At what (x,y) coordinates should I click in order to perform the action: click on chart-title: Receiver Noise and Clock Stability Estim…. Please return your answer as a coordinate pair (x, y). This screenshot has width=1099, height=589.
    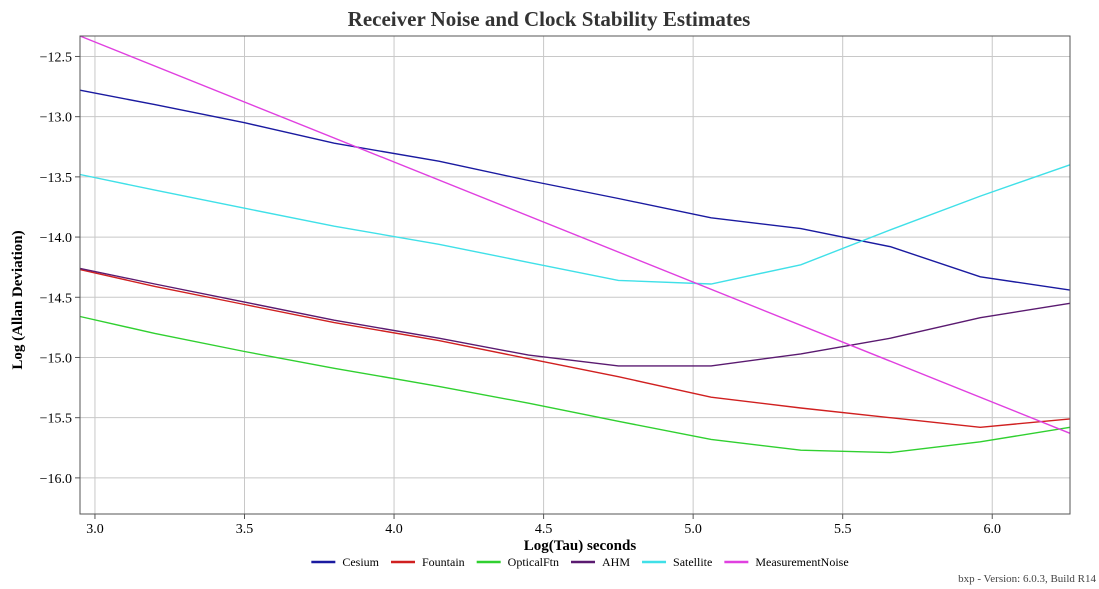
    Looking at the image, I should click on (549, 19).